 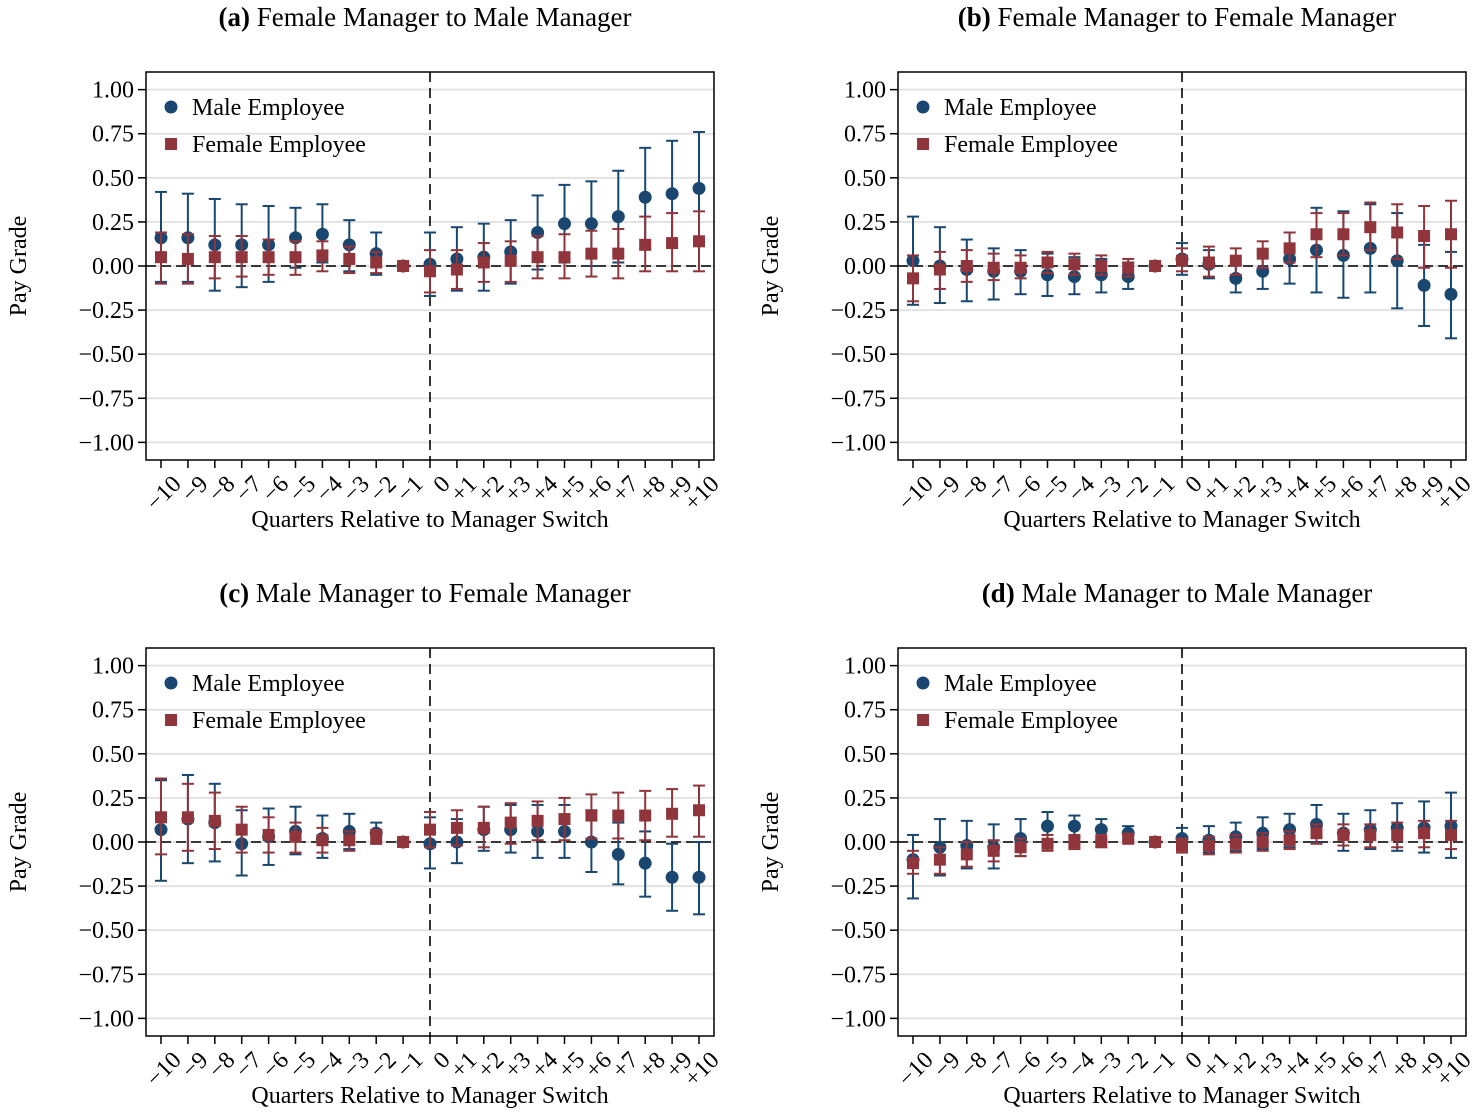 I want to click on y-tick-label: −0.25, so click(x=858, y=887).